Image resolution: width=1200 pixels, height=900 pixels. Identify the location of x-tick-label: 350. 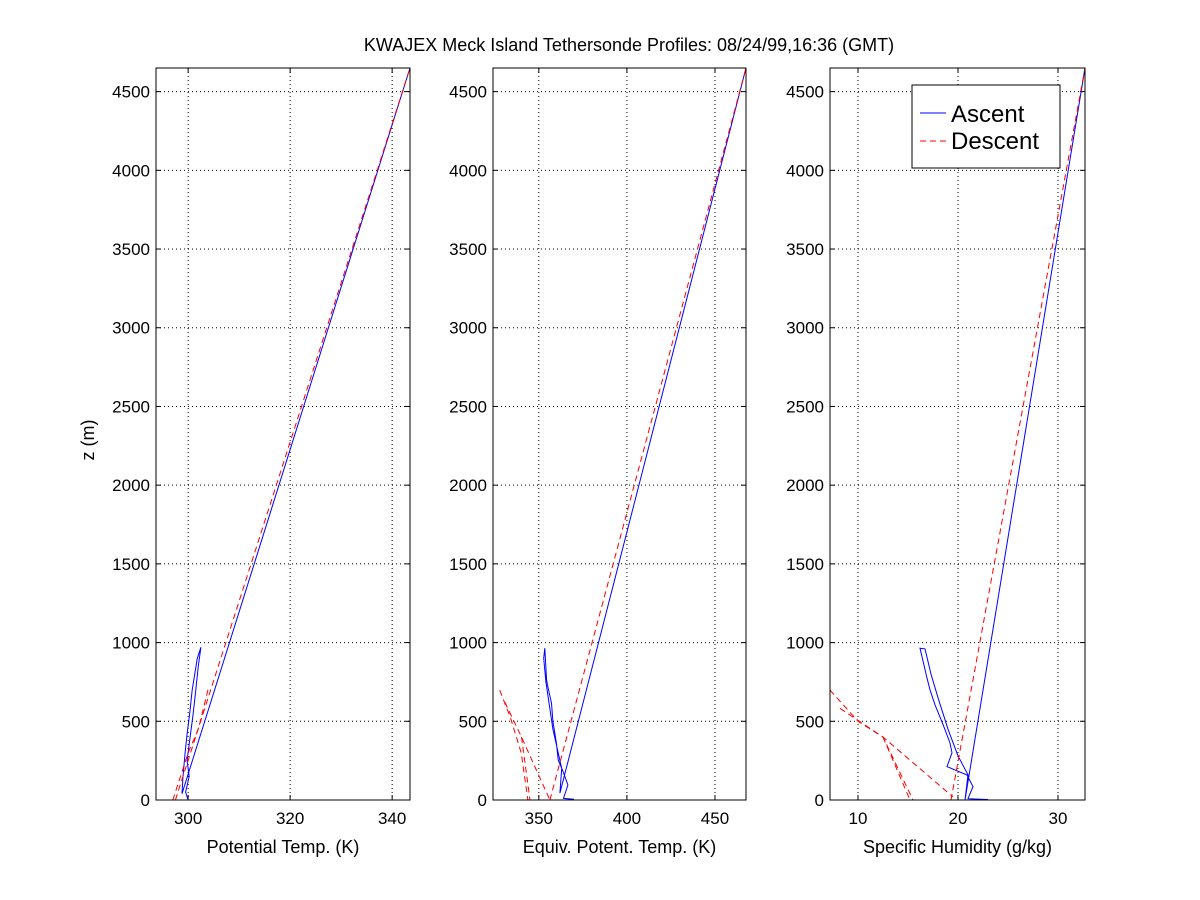
(539, 818).